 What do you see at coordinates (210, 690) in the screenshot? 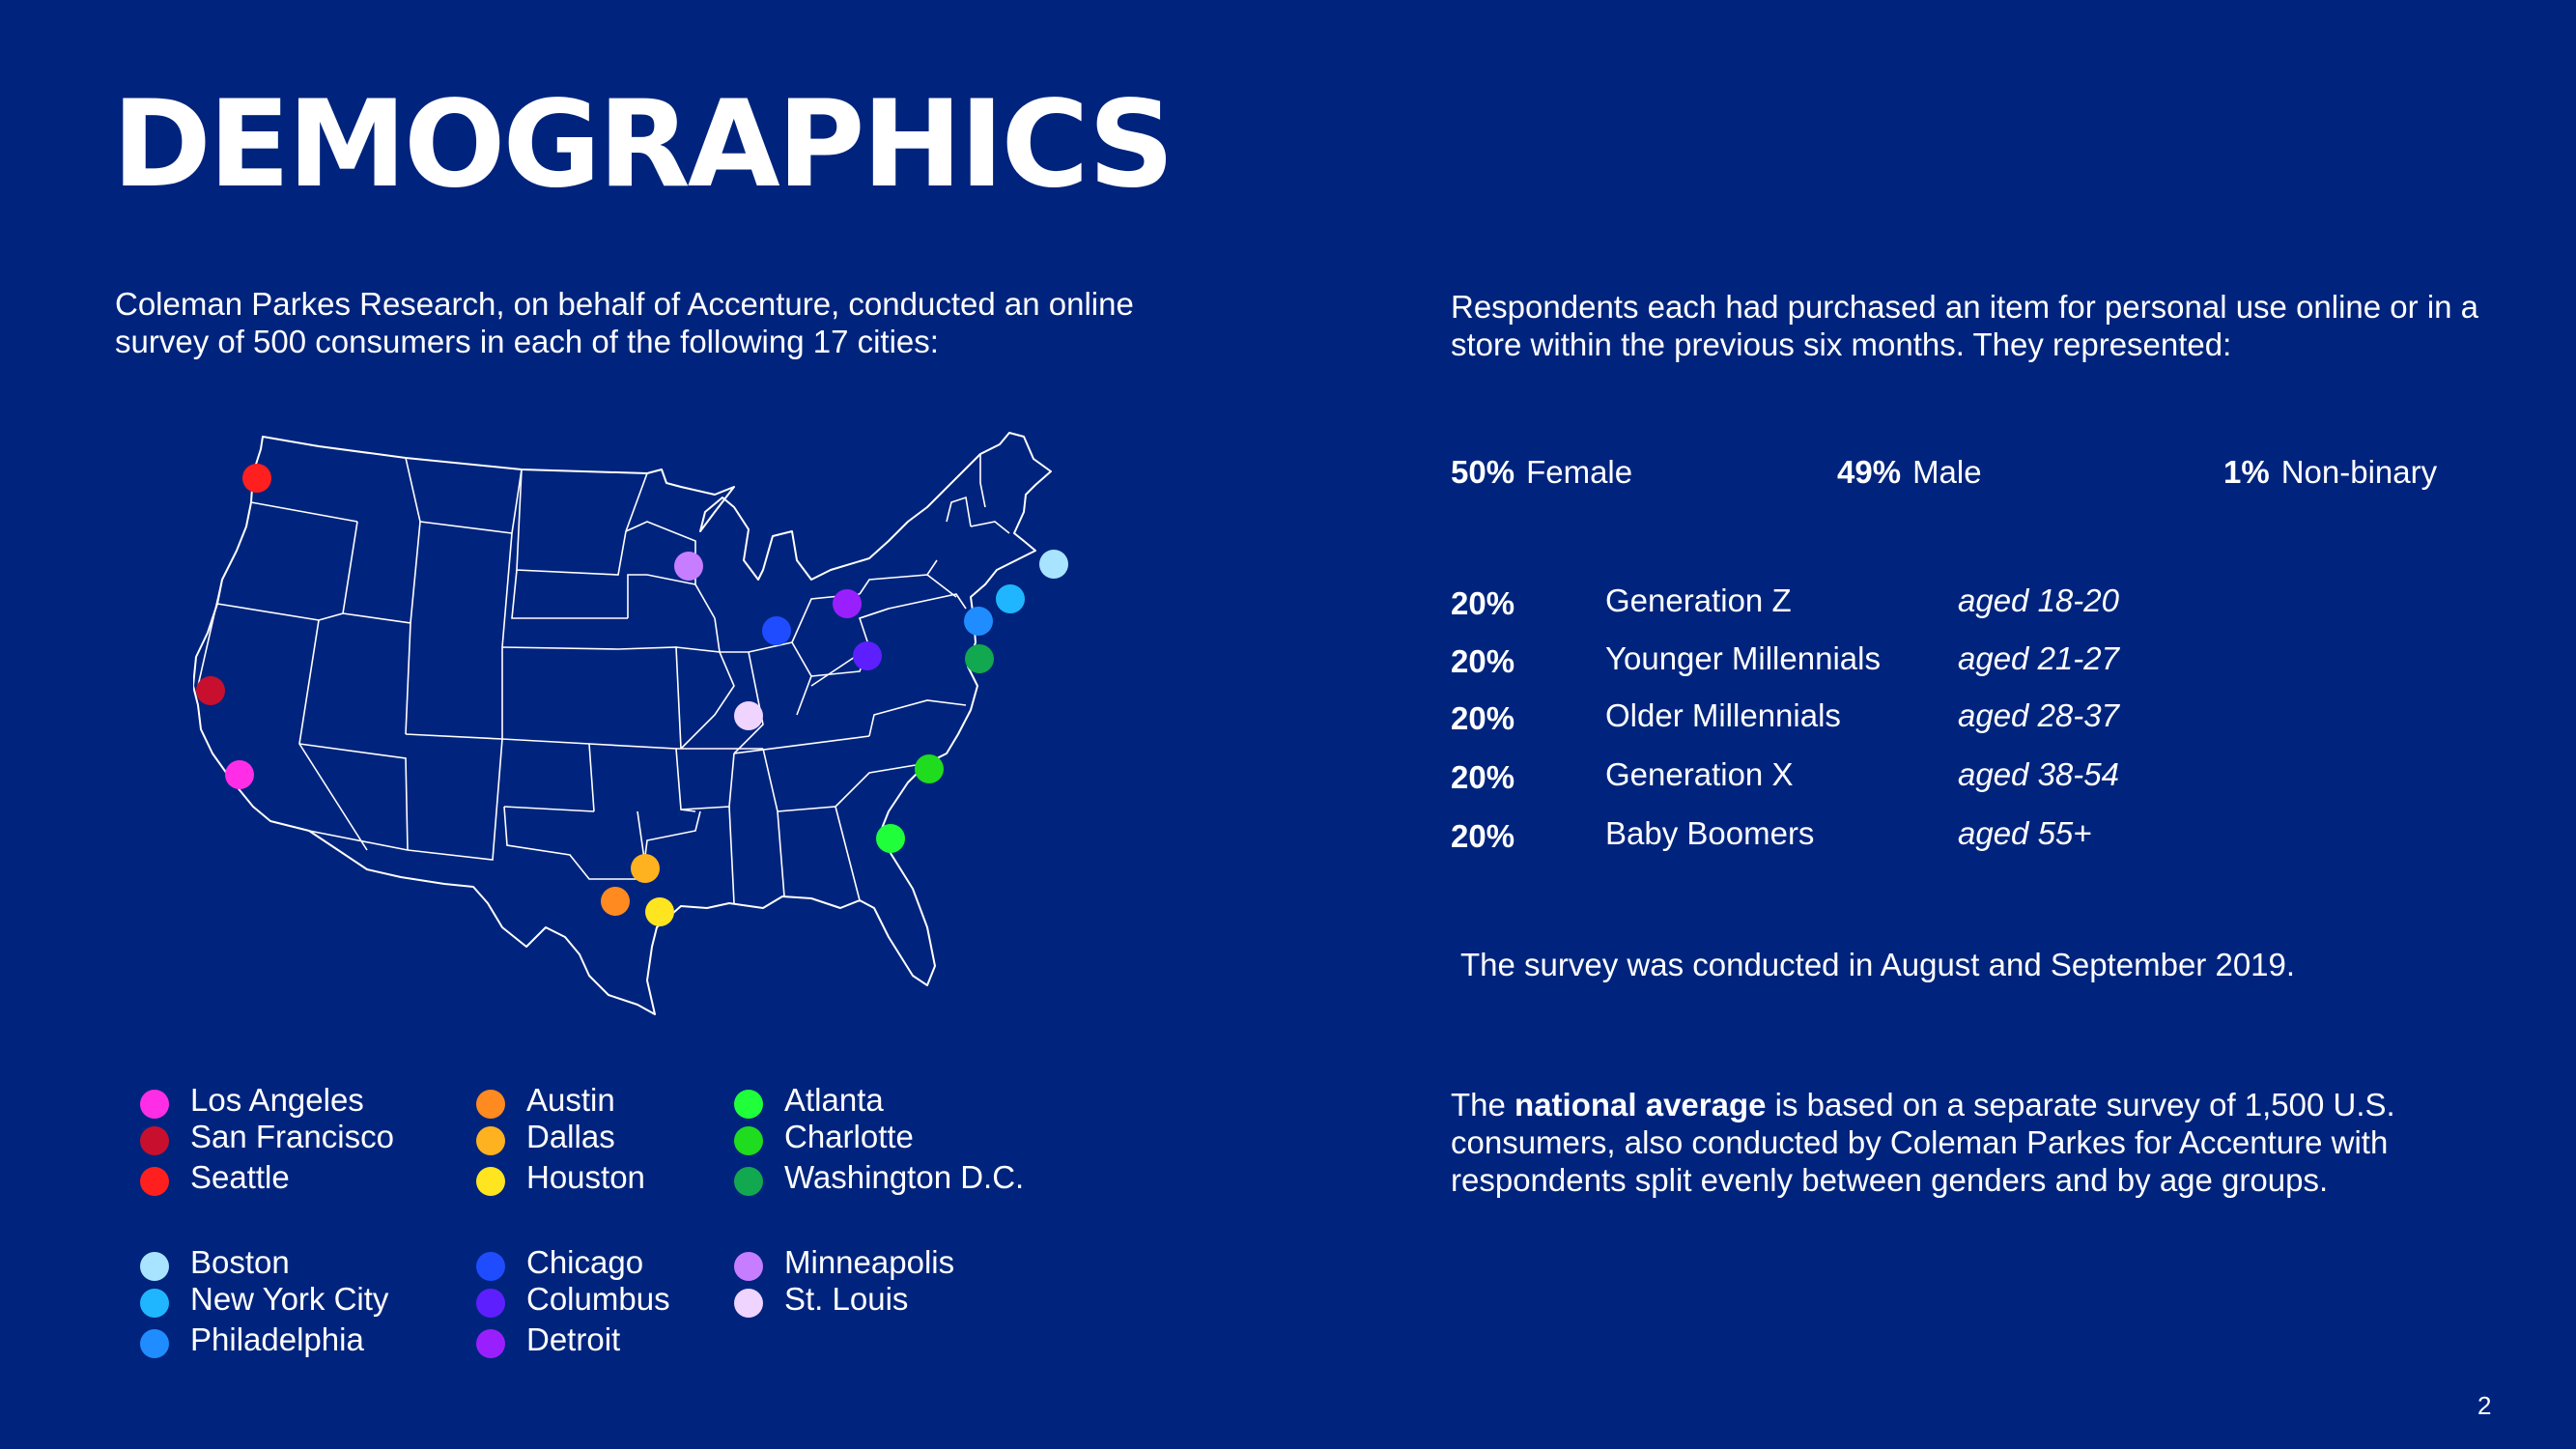
I see `city-marker-san-francisco` at bounding box center [210, 690].